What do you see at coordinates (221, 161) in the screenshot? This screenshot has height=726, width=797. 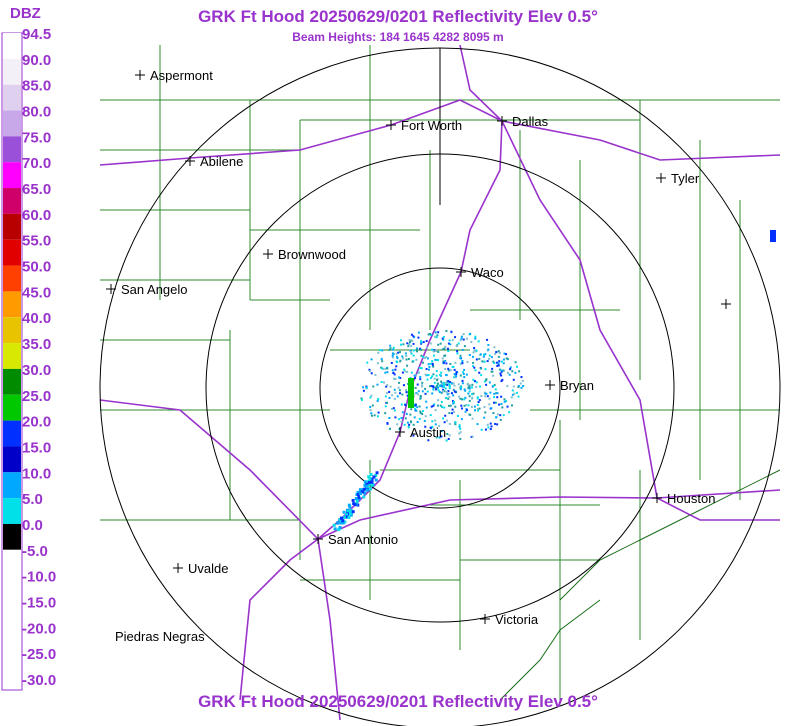 I see `city-label: Abilene` at bounding box center [221, 161].